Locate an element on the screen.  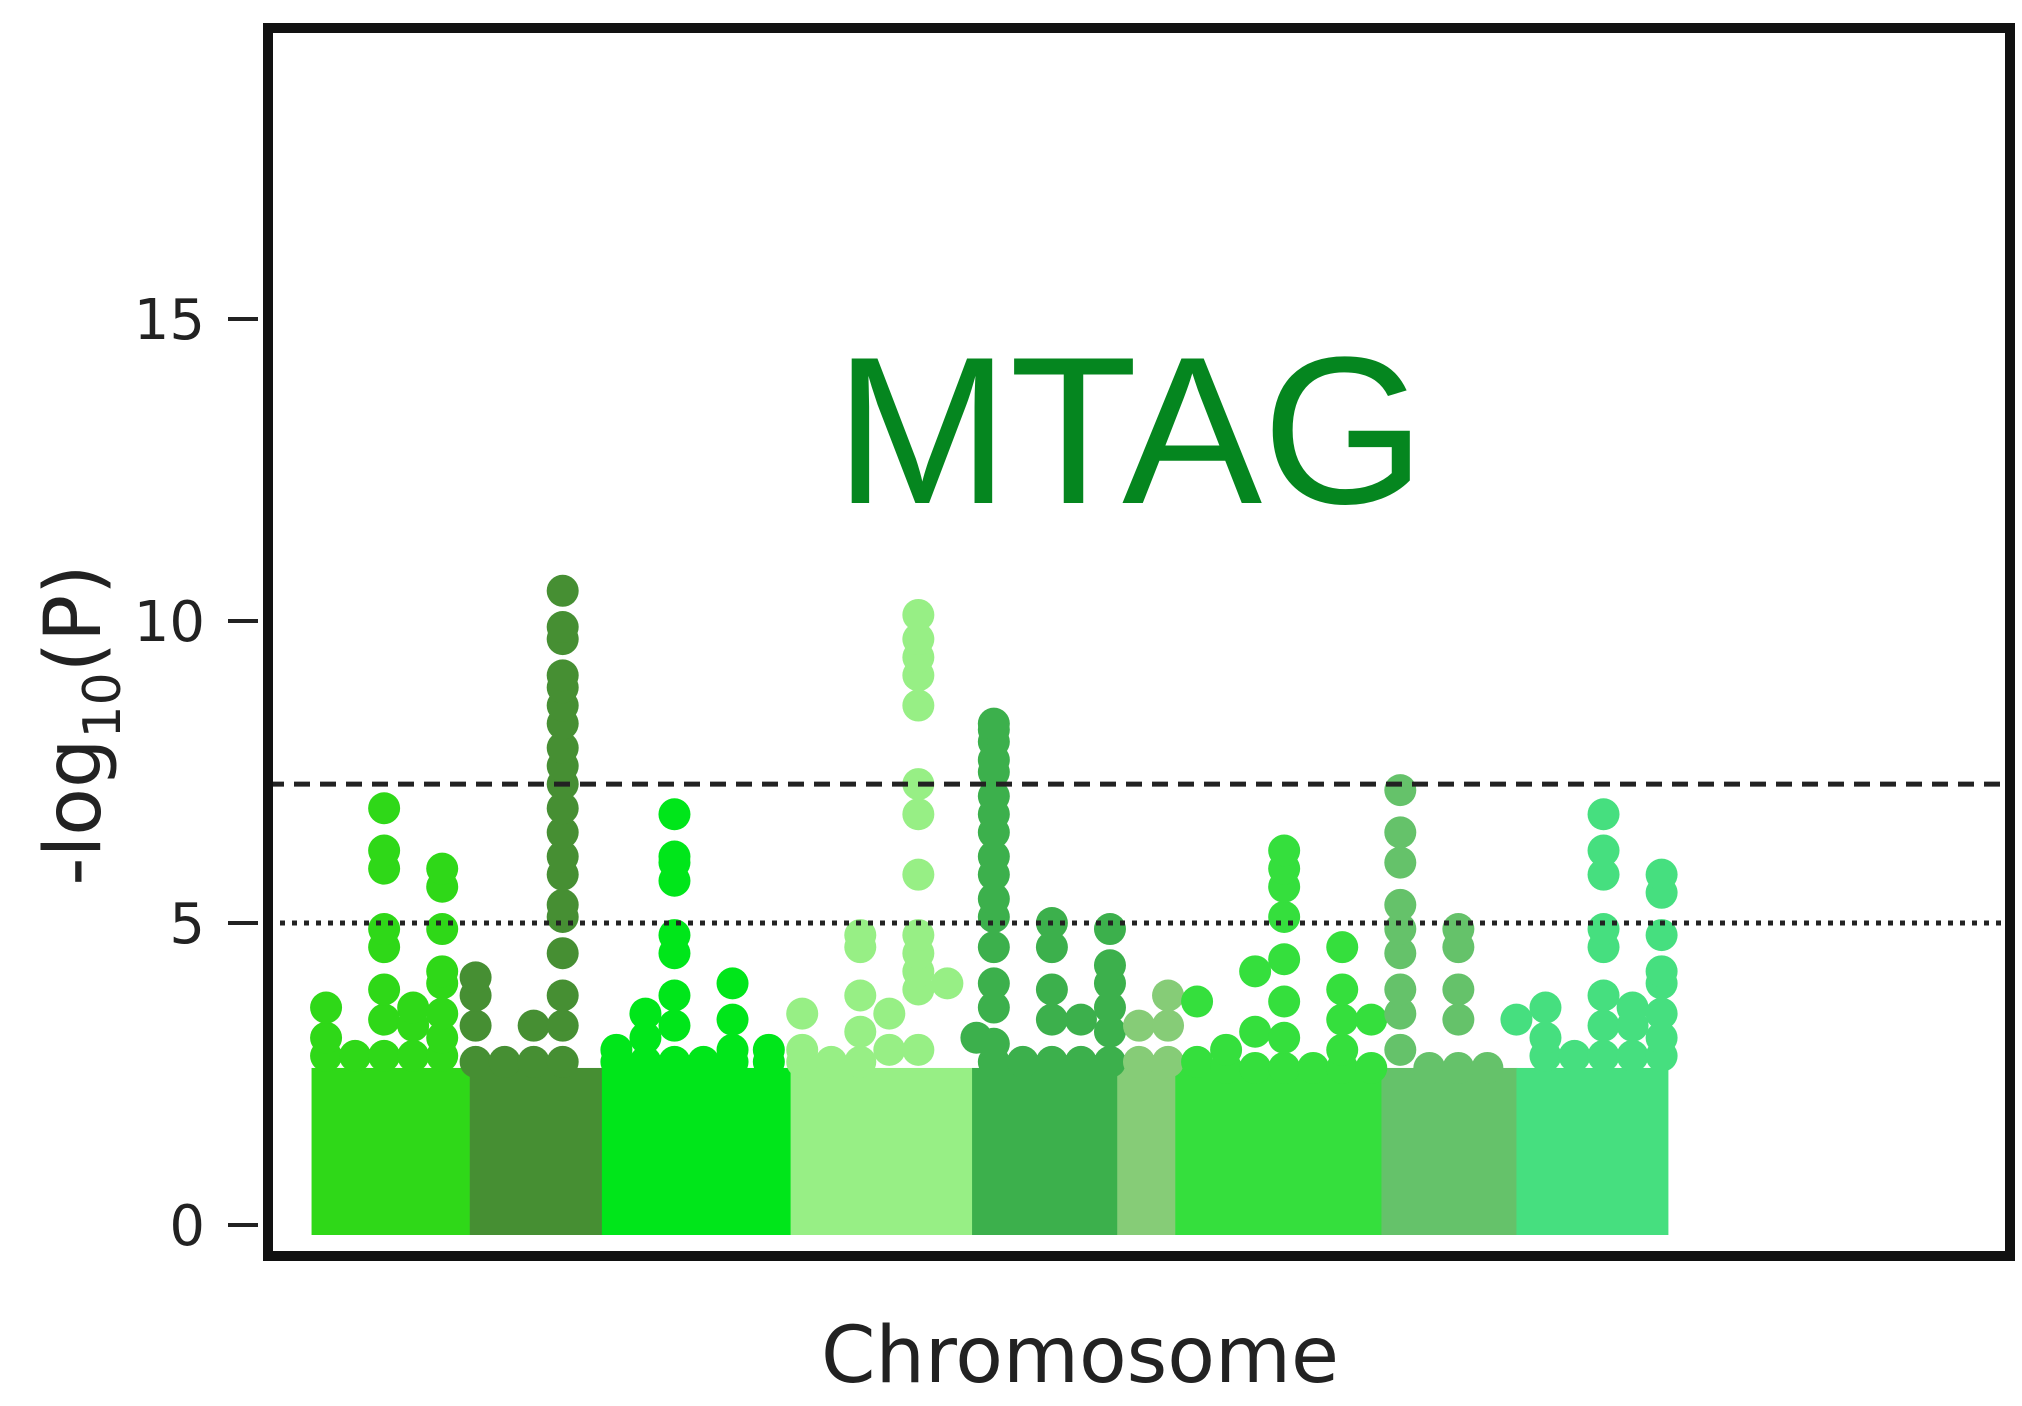
chromosome-blocks is located at coordinates (990, 1151).